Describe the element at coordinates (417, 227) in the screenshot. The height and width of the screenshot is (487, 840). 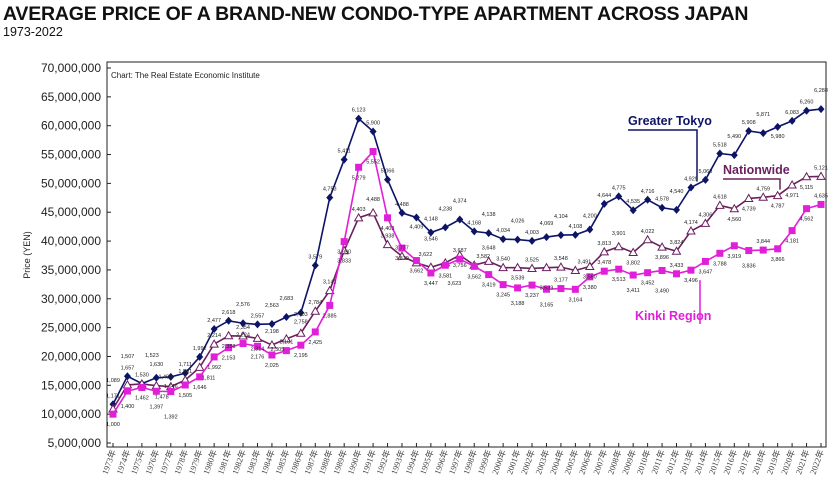
I see `data-label: 4,409` at that location.